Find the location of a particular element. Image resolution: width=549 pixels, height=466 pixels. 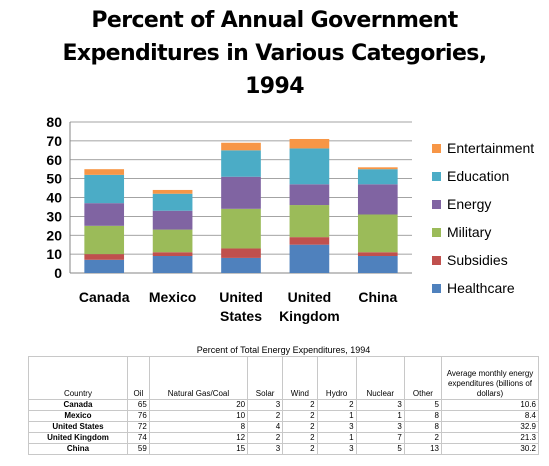

table-row-label: United States is located at coordinates (78, 427).